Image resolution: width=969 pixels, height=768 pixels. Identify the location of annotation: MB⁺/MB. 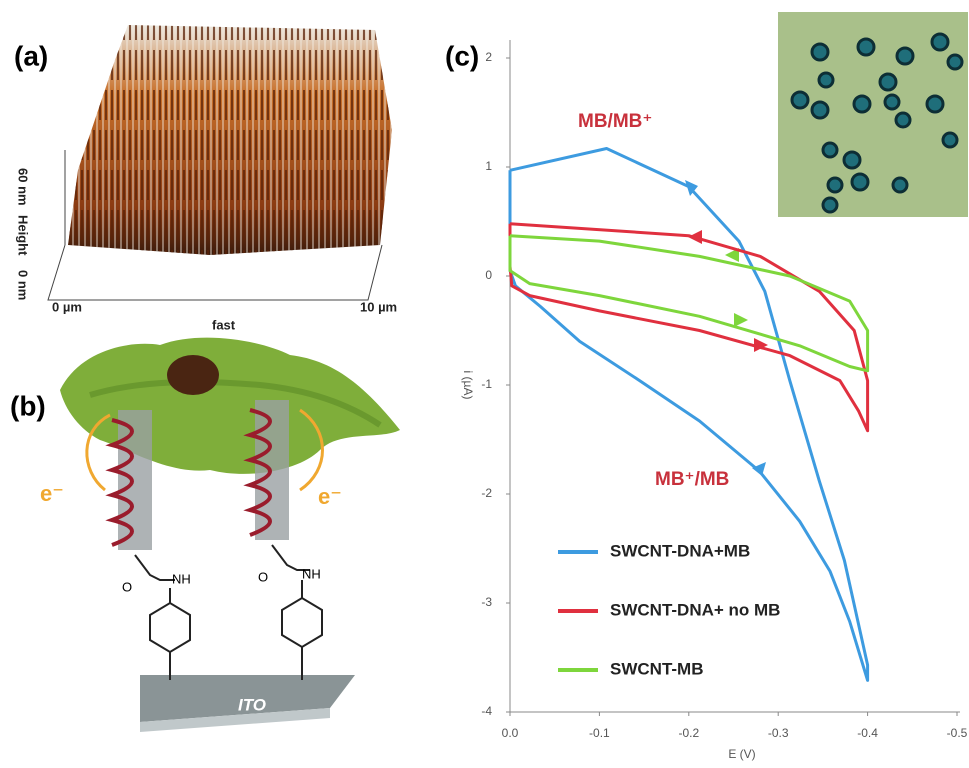
(692, 479).